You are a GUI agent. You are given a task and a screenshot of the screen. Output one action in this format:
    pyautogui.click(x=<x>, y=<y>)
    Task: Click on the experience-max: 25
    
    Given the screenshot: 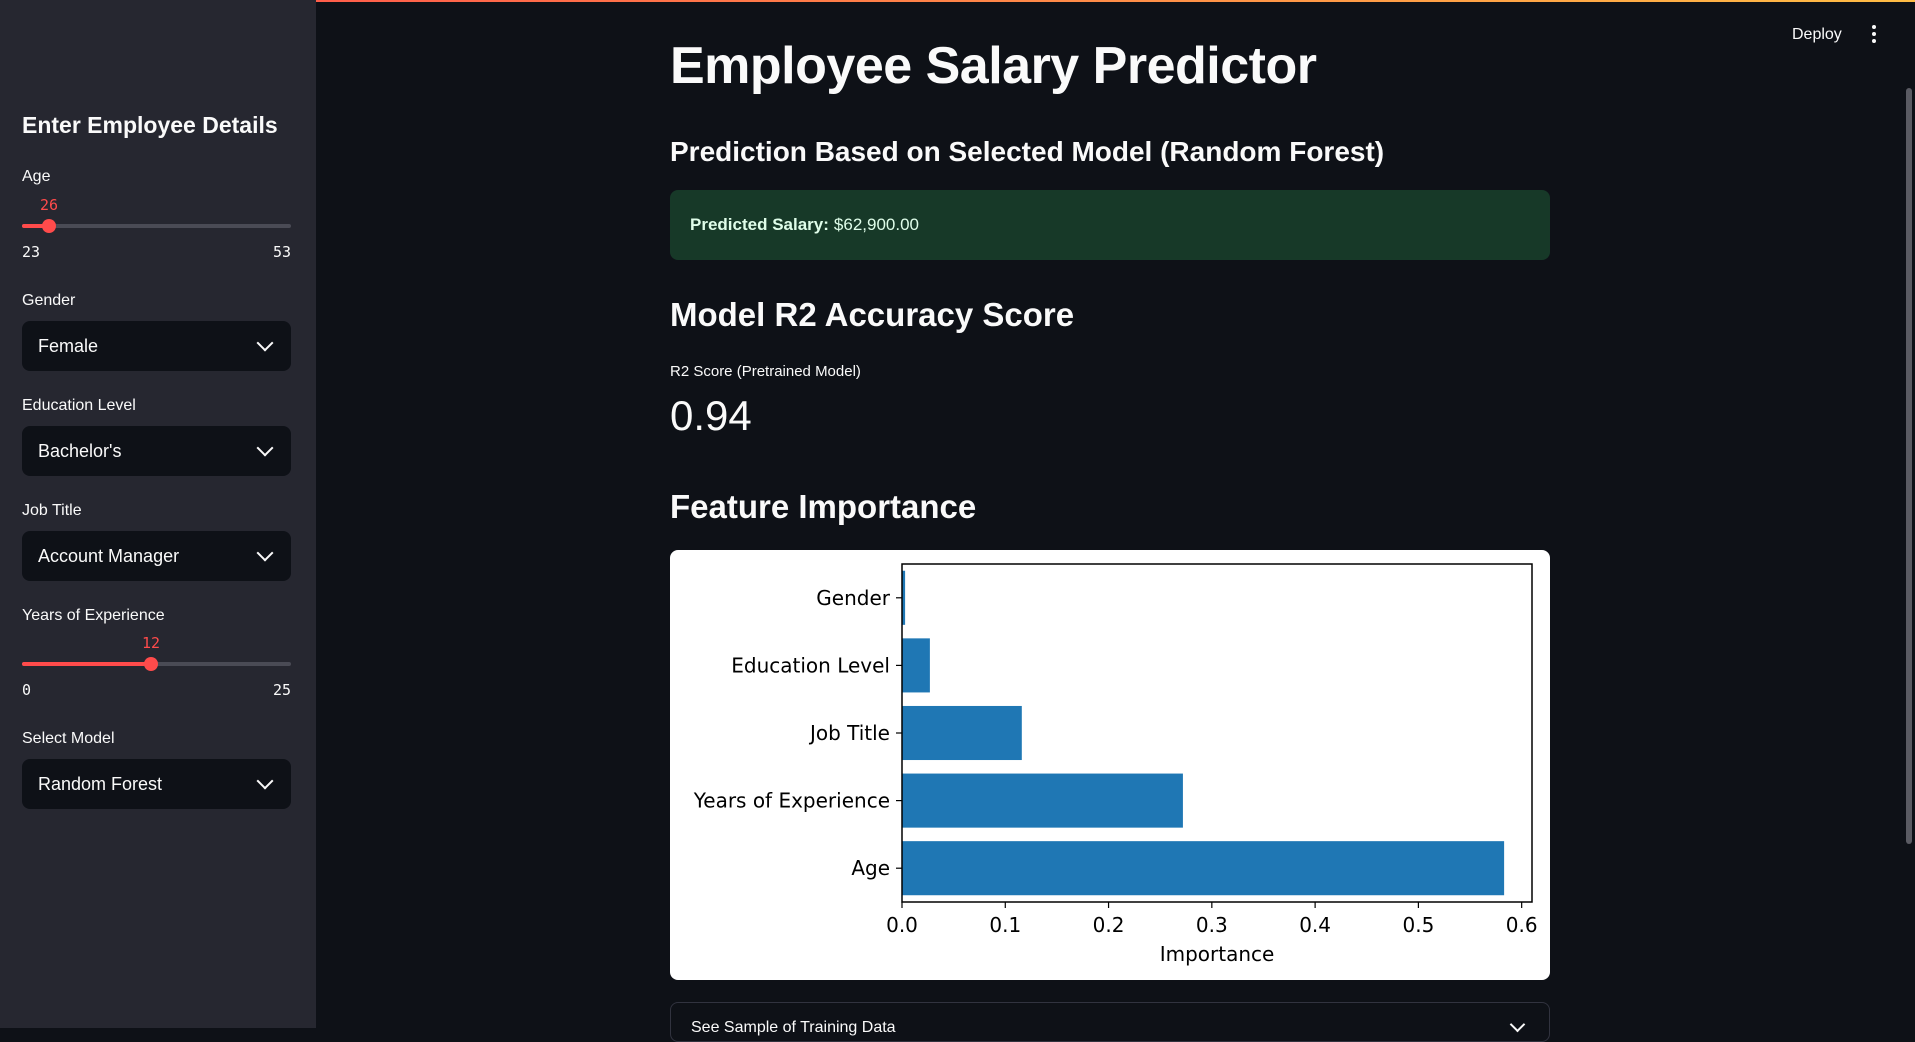 What is the action you would take?
    pyautogui.click(x=281, y=690)
    